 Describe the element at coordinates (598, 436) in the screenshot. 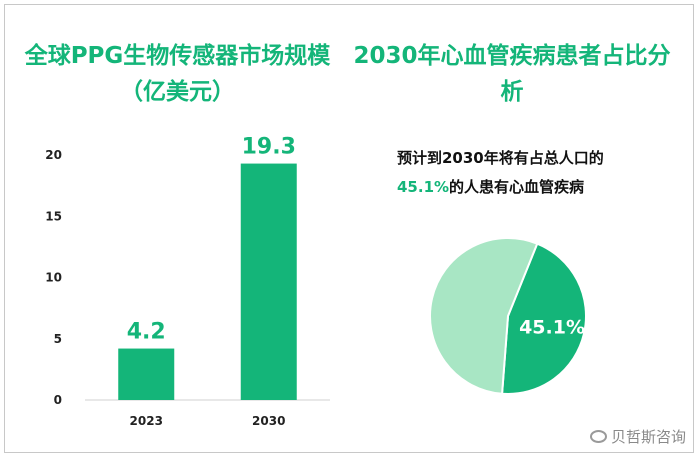

I see `weibo-icon` at that location.